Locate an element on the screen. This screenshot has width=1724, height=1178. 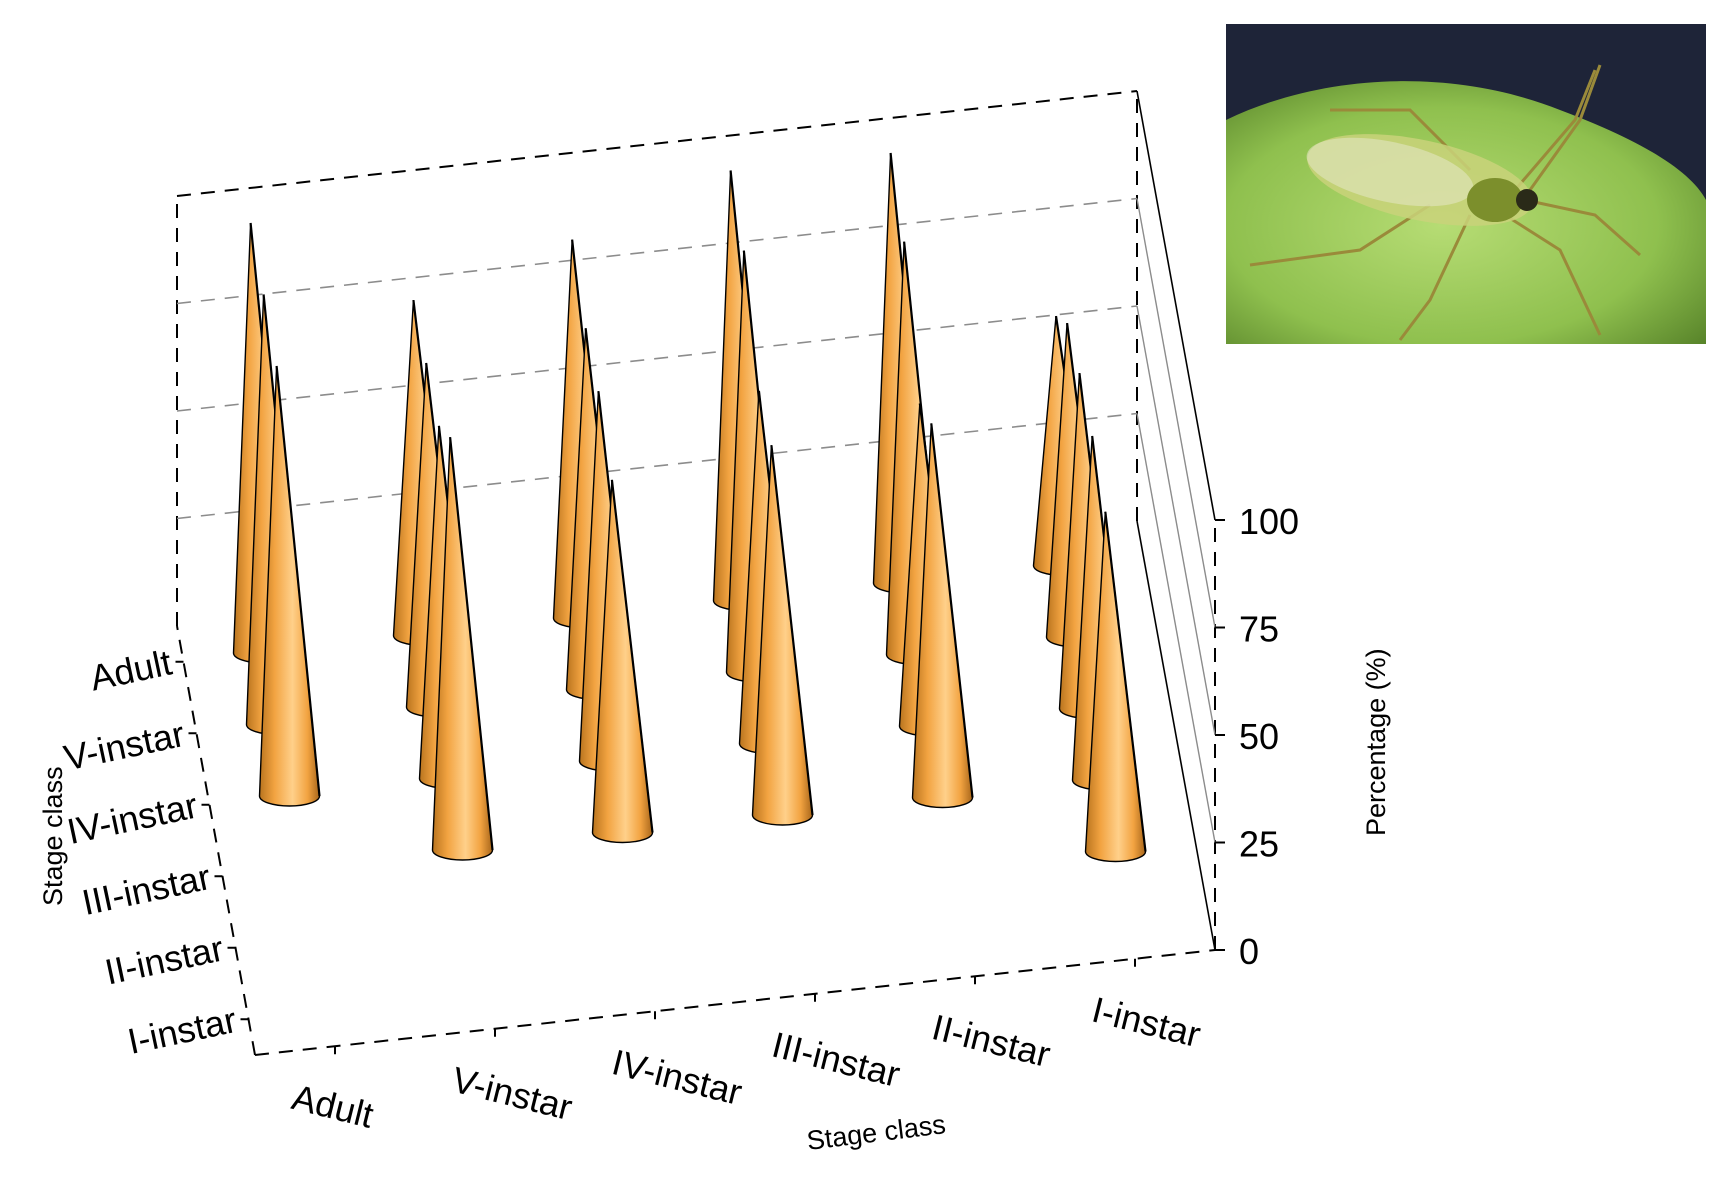
z-axis-title: Percentage (%) is located at coordinates (1376, 742).